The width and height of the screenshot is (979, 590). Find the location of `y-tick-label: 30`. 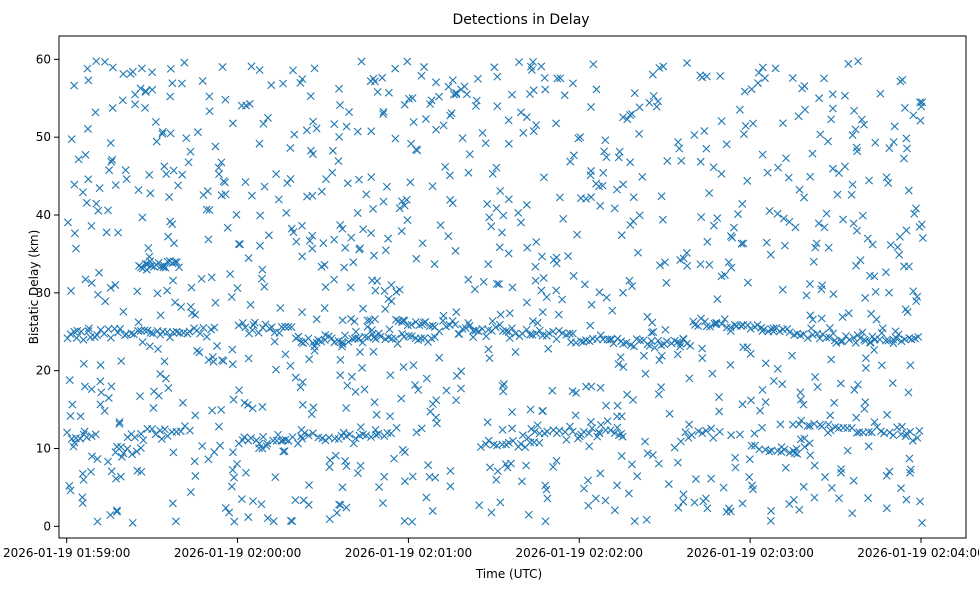

y-tick-label: 30 is located at coordinates (43, 293).